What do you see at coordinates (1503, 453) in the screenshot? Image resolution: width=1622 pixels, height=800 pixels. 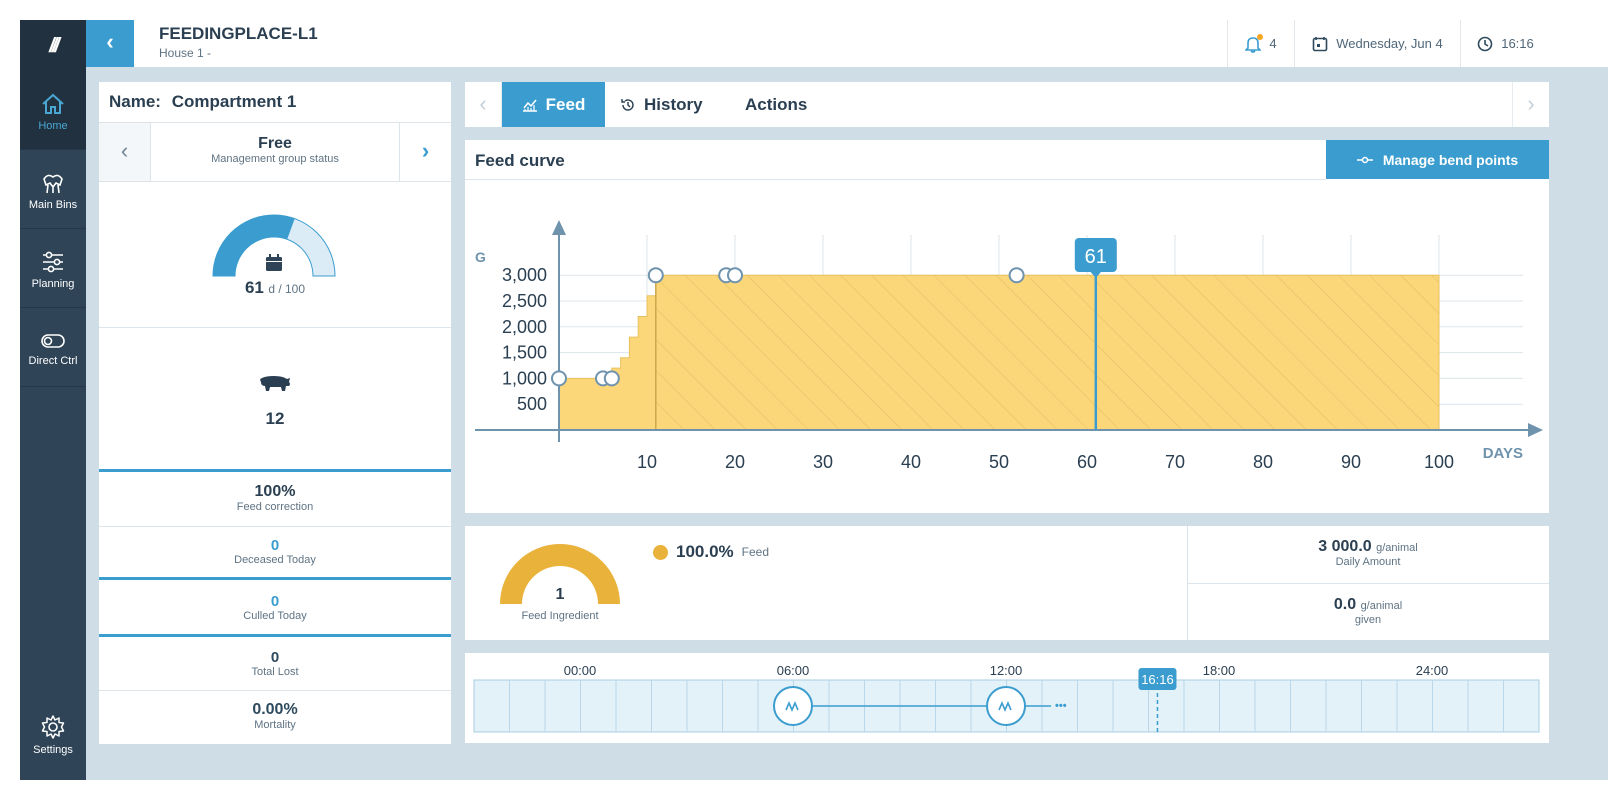 I see `x-axis-label: DAYS` at bounding box center [1503, 453].